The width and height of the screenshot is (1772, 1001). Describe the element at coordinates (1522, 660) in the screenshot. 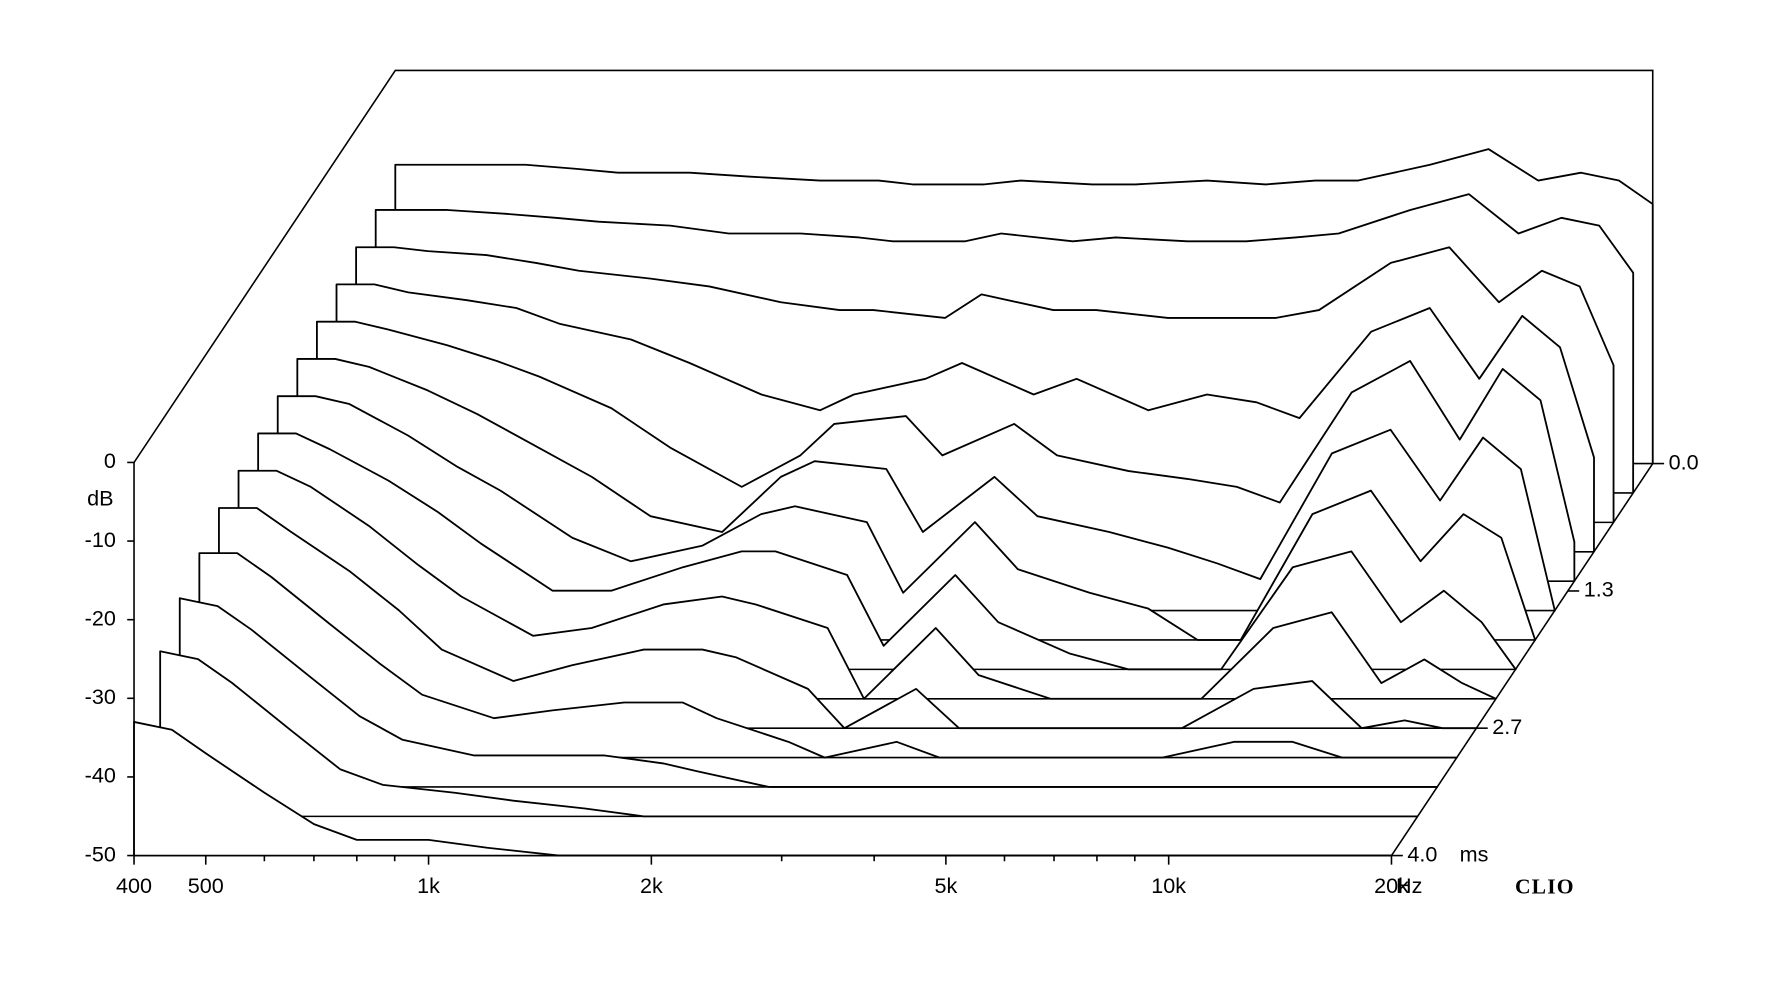

I see `z-axis` at that location.